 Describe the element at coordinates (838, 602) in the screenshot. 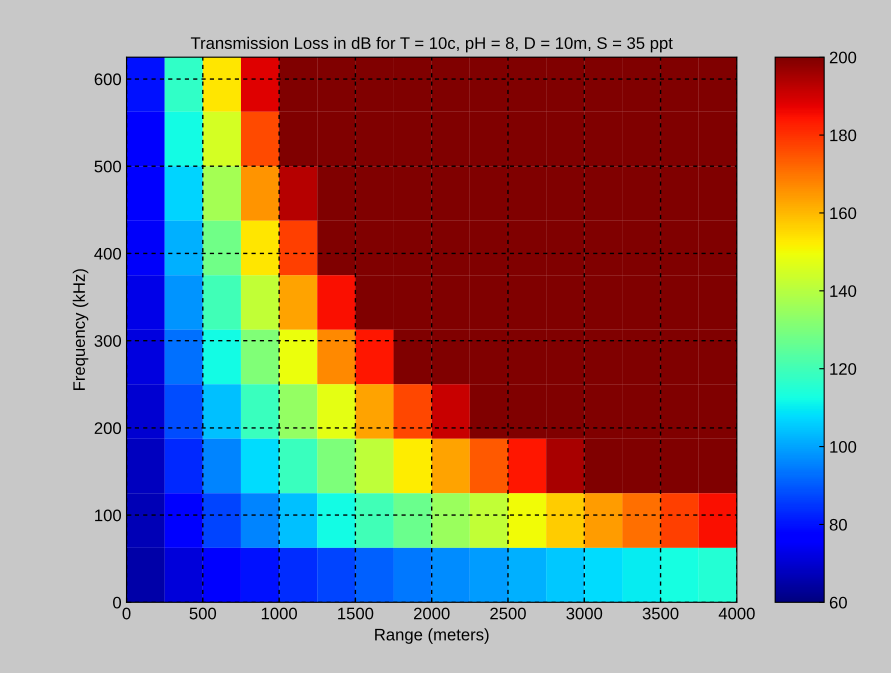

I see `color-bar-label: 60` at that location.